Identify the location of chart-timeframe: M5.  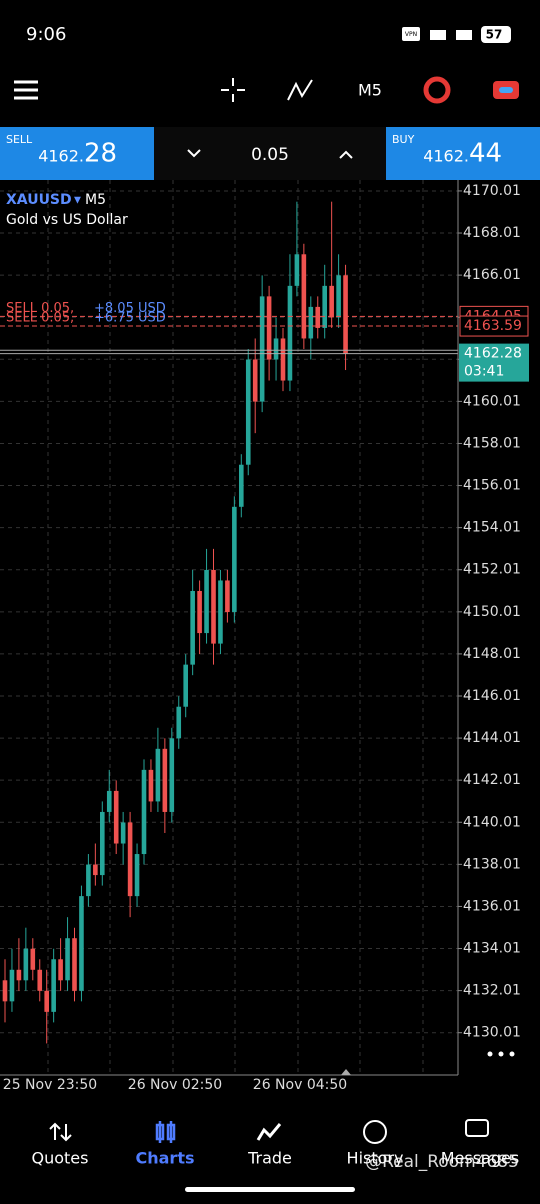
(95, 200).